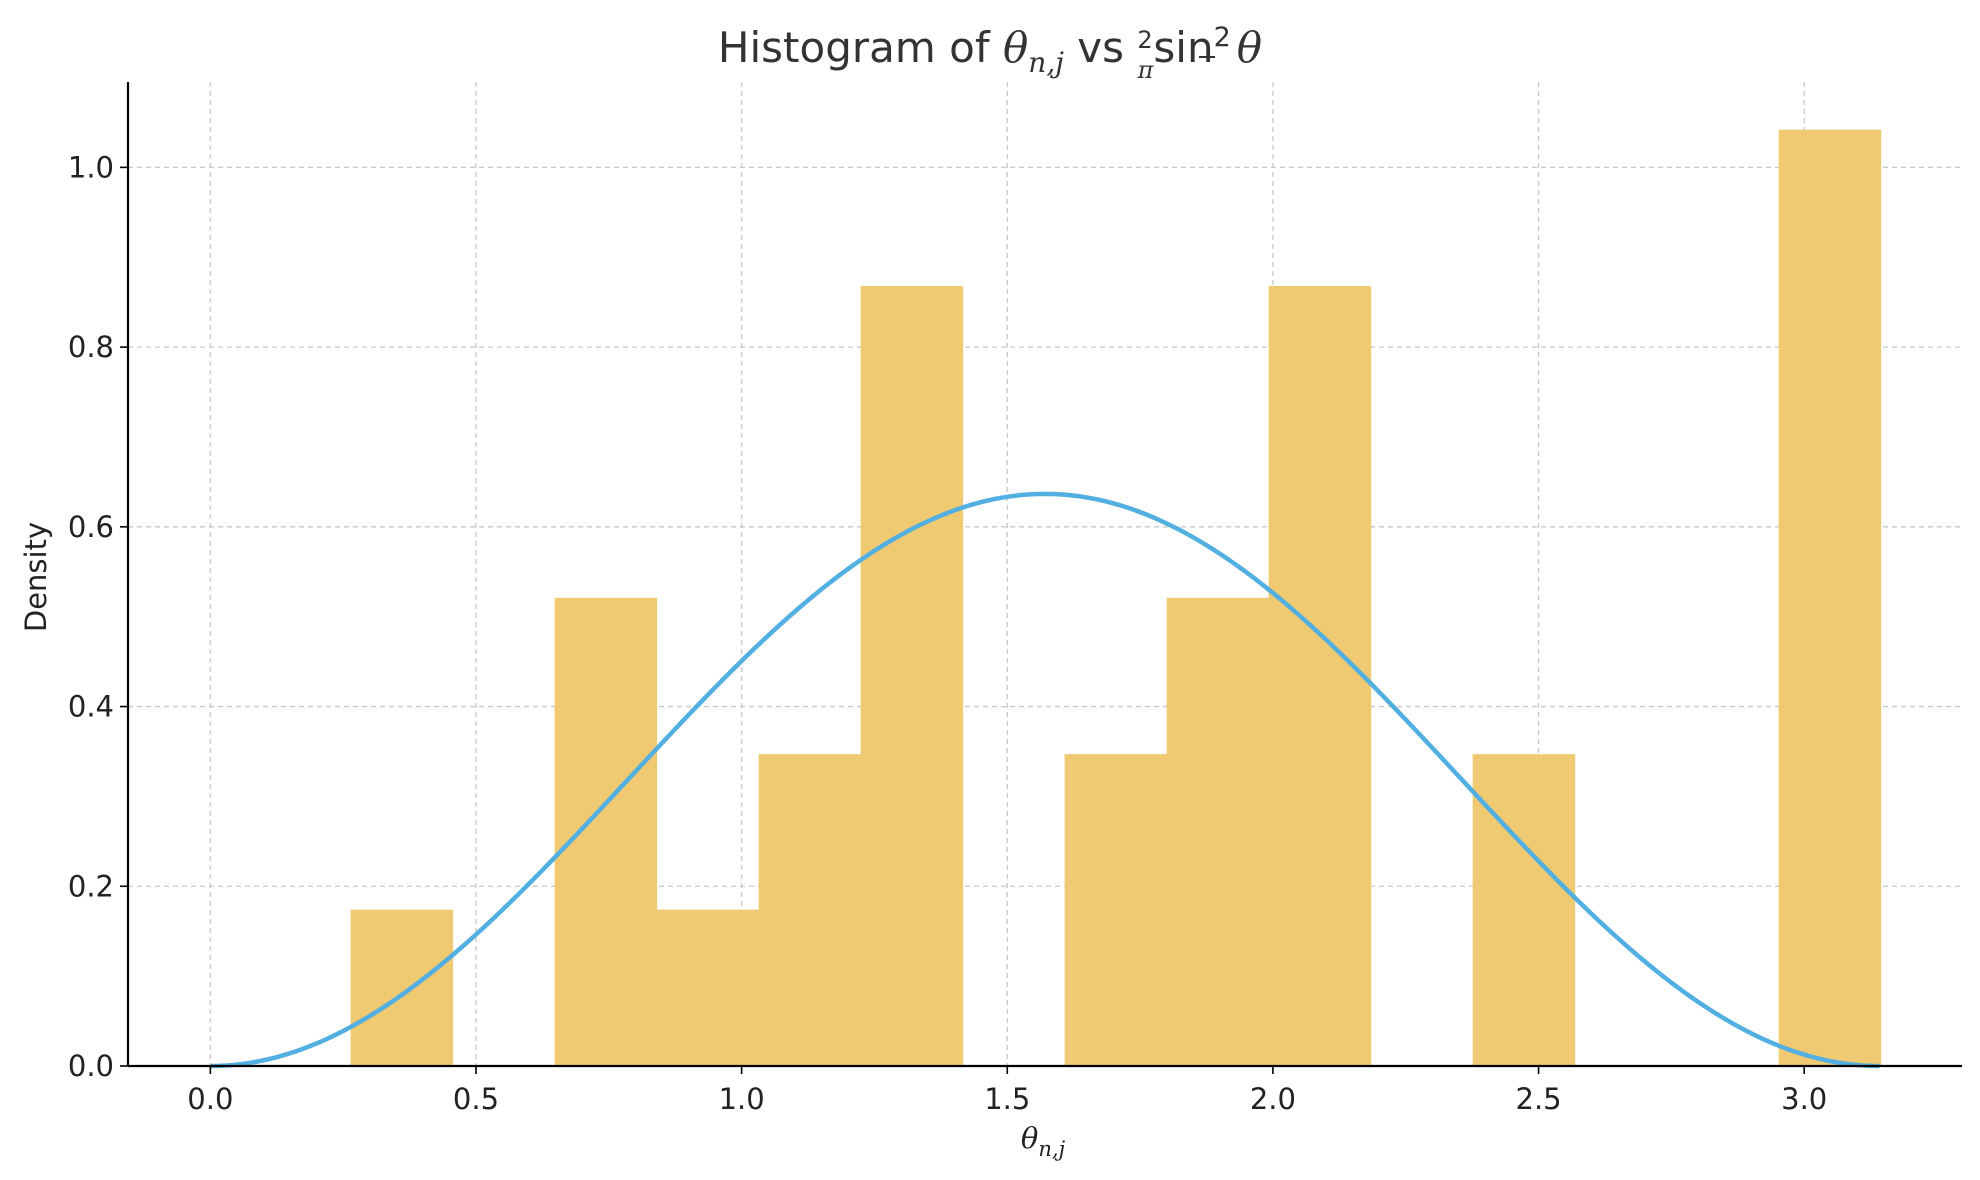 The image size is (1980, 1180). Describe the element at coordinates (742, 1099) in the screenshot. I see `x-tick-label: 1.0` at that location.